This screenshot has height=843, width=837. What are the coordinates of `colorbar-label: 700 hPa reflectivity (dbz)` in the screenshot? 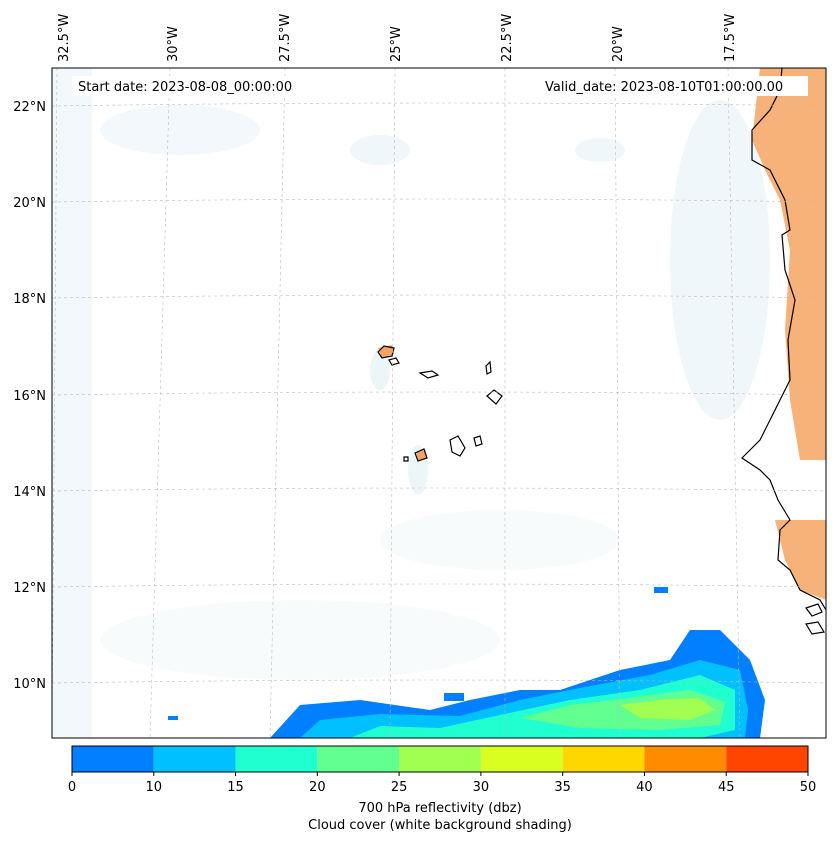 It's located at (440, 808).